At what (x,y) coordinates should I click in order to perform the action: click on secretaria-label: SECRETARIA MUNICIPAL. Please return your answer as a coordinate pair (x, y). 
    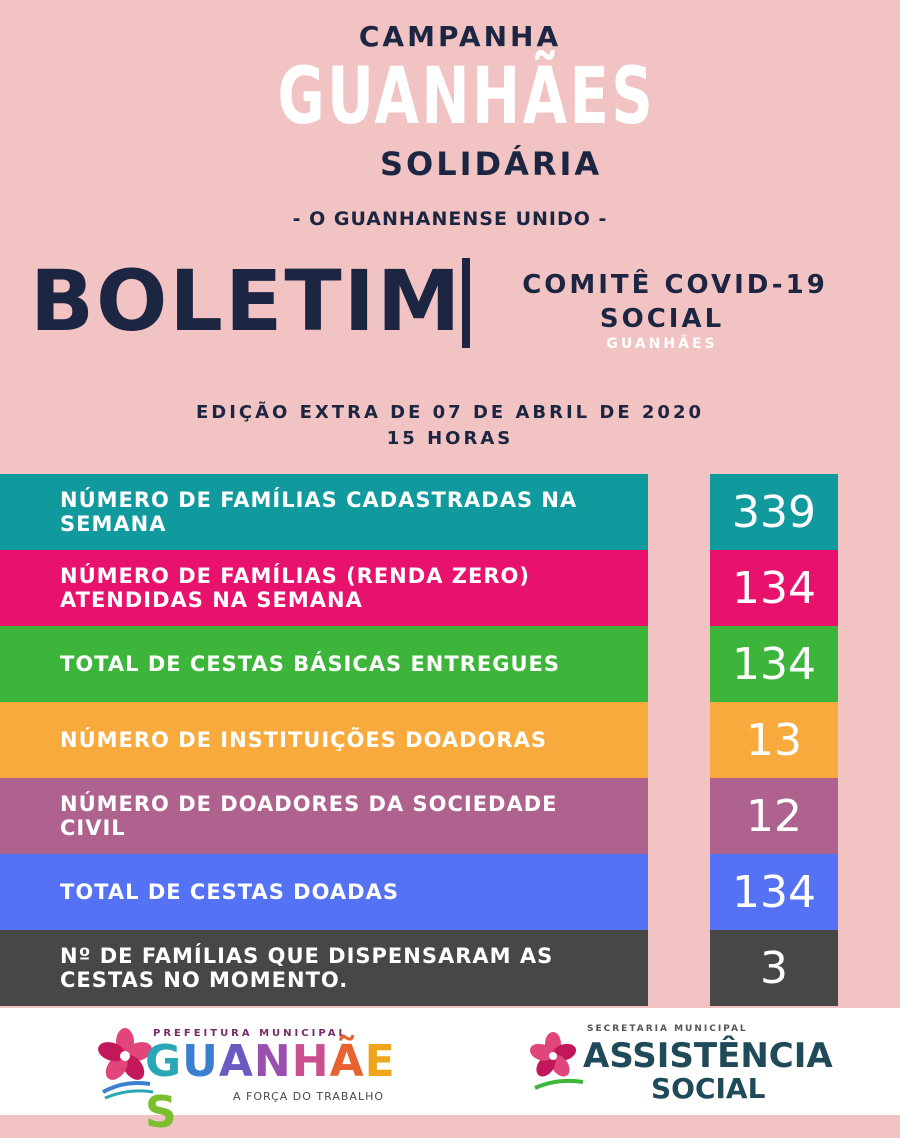
    Looking at the image, I should click on (667, 1029).